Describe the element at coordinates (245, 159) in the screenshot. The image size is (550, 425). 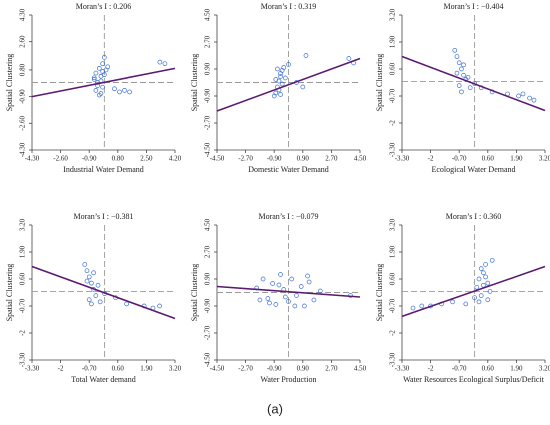
I see `x-tick-label: -2.70` at that location.